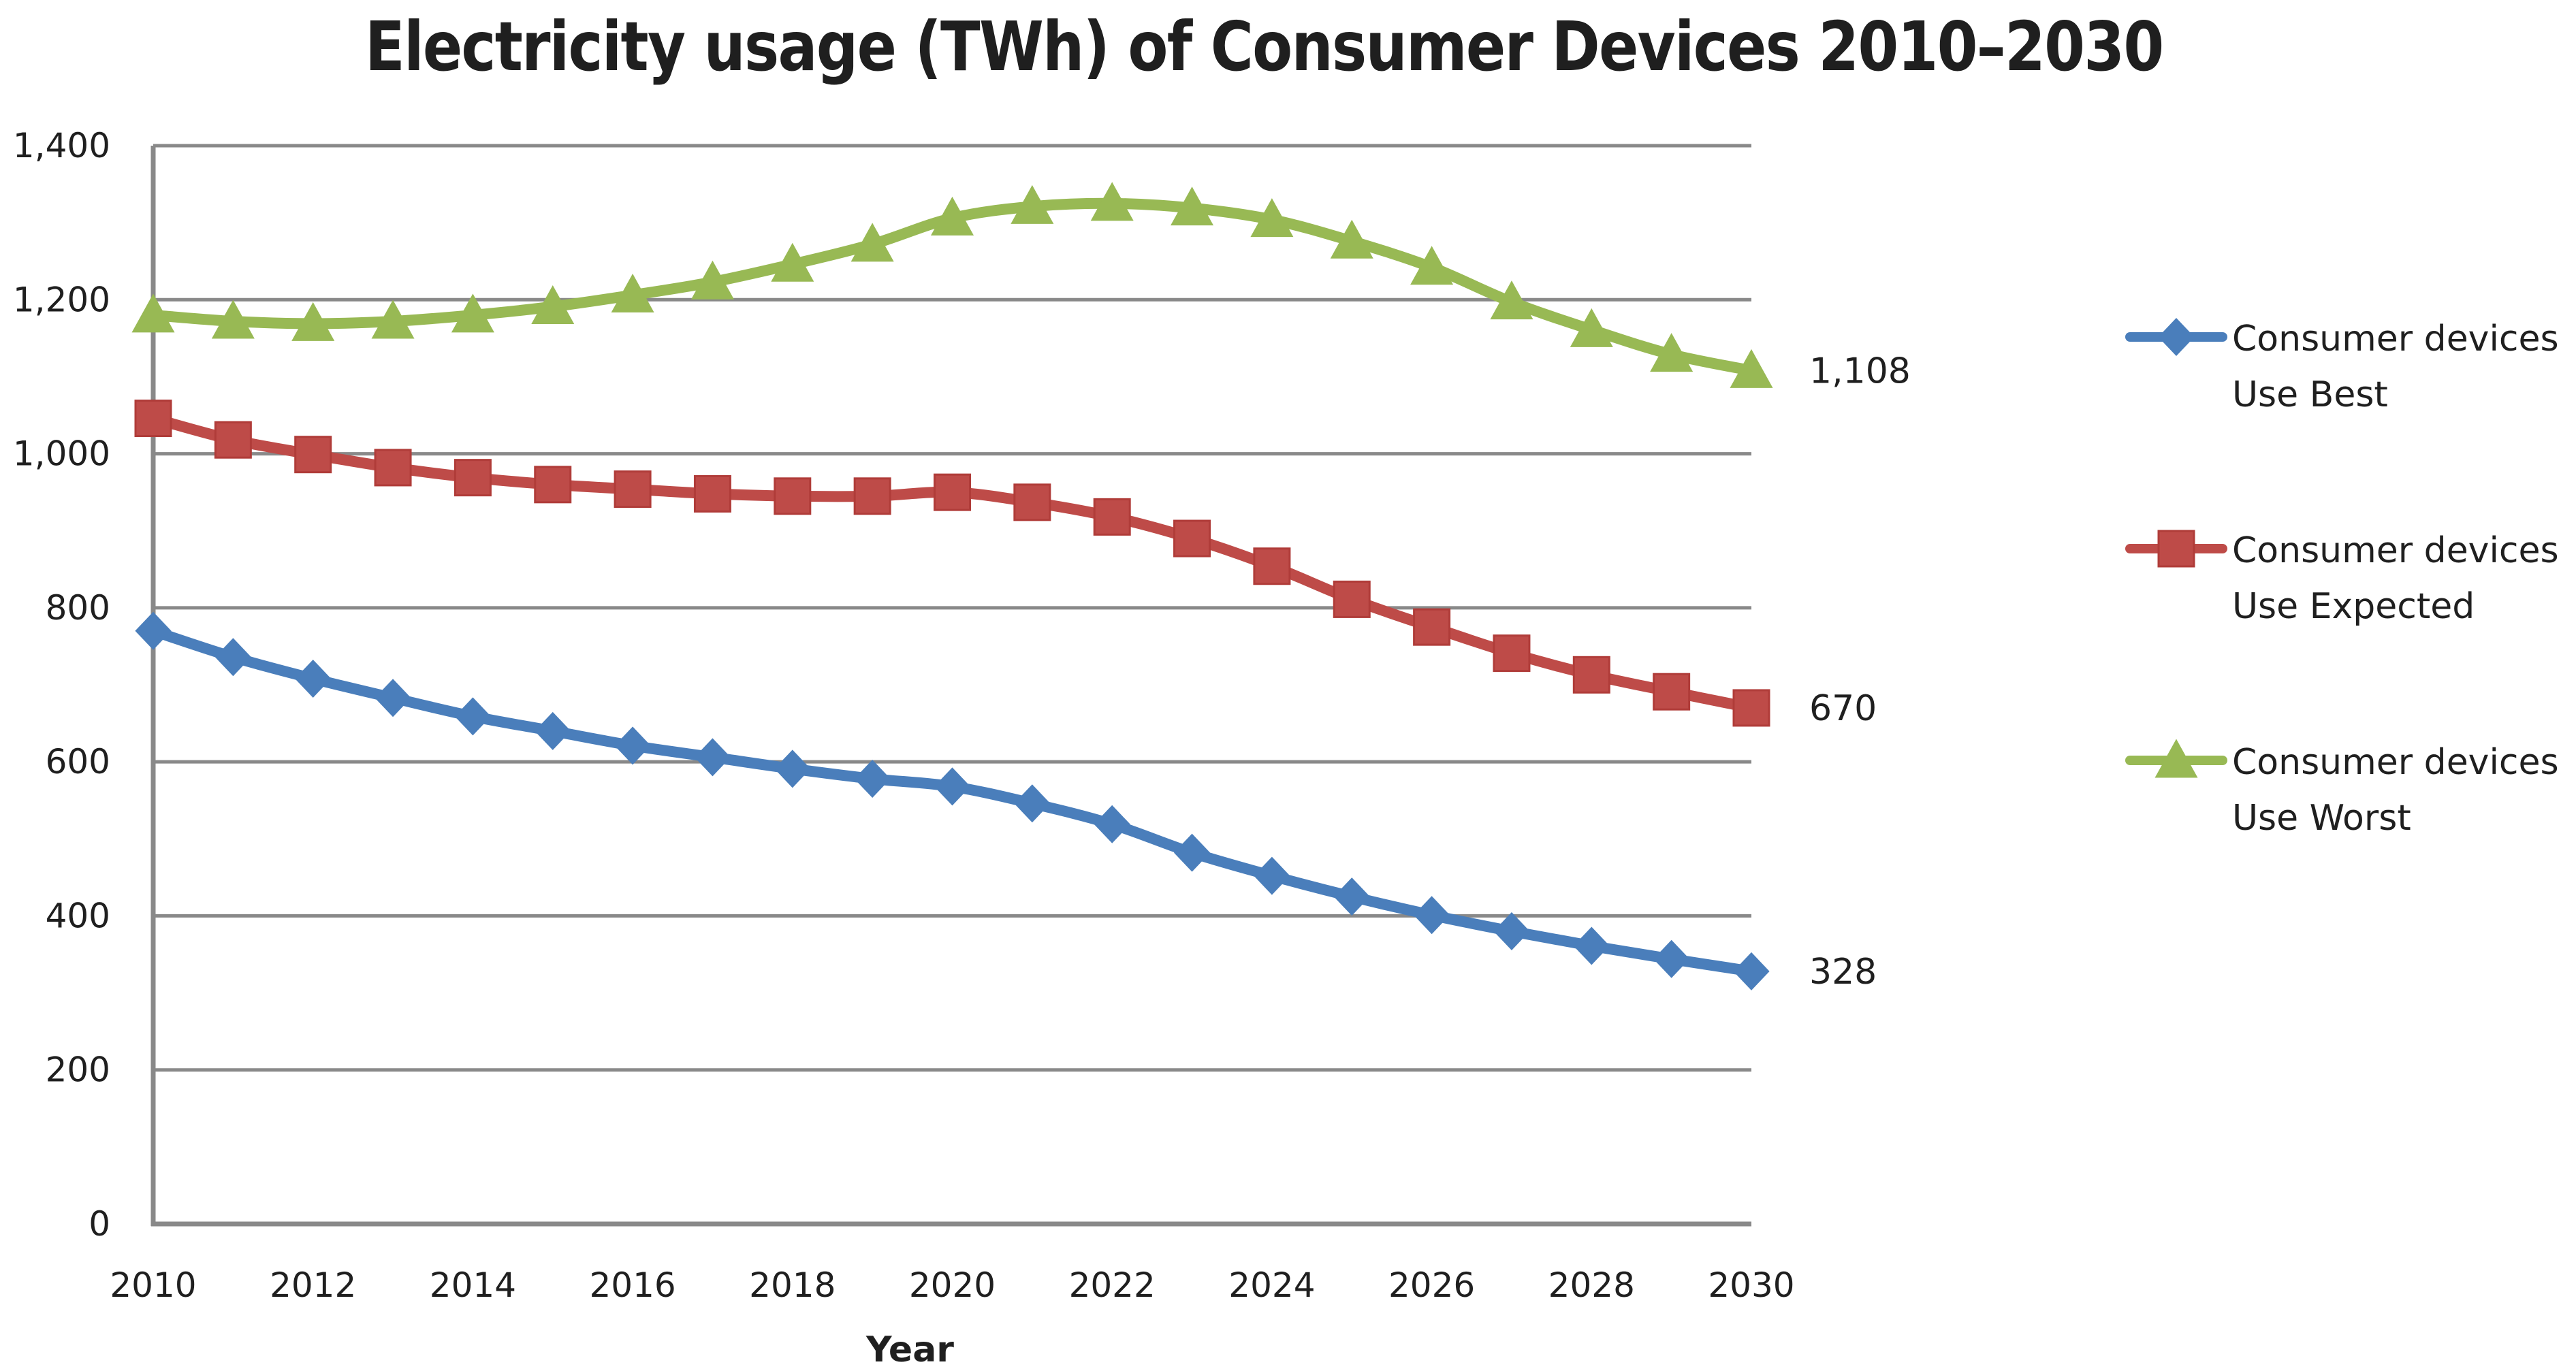 The height and width of the screenshot is (1371, 2576). I want to click on y-tick-label: 1,000, so click(61, 454).